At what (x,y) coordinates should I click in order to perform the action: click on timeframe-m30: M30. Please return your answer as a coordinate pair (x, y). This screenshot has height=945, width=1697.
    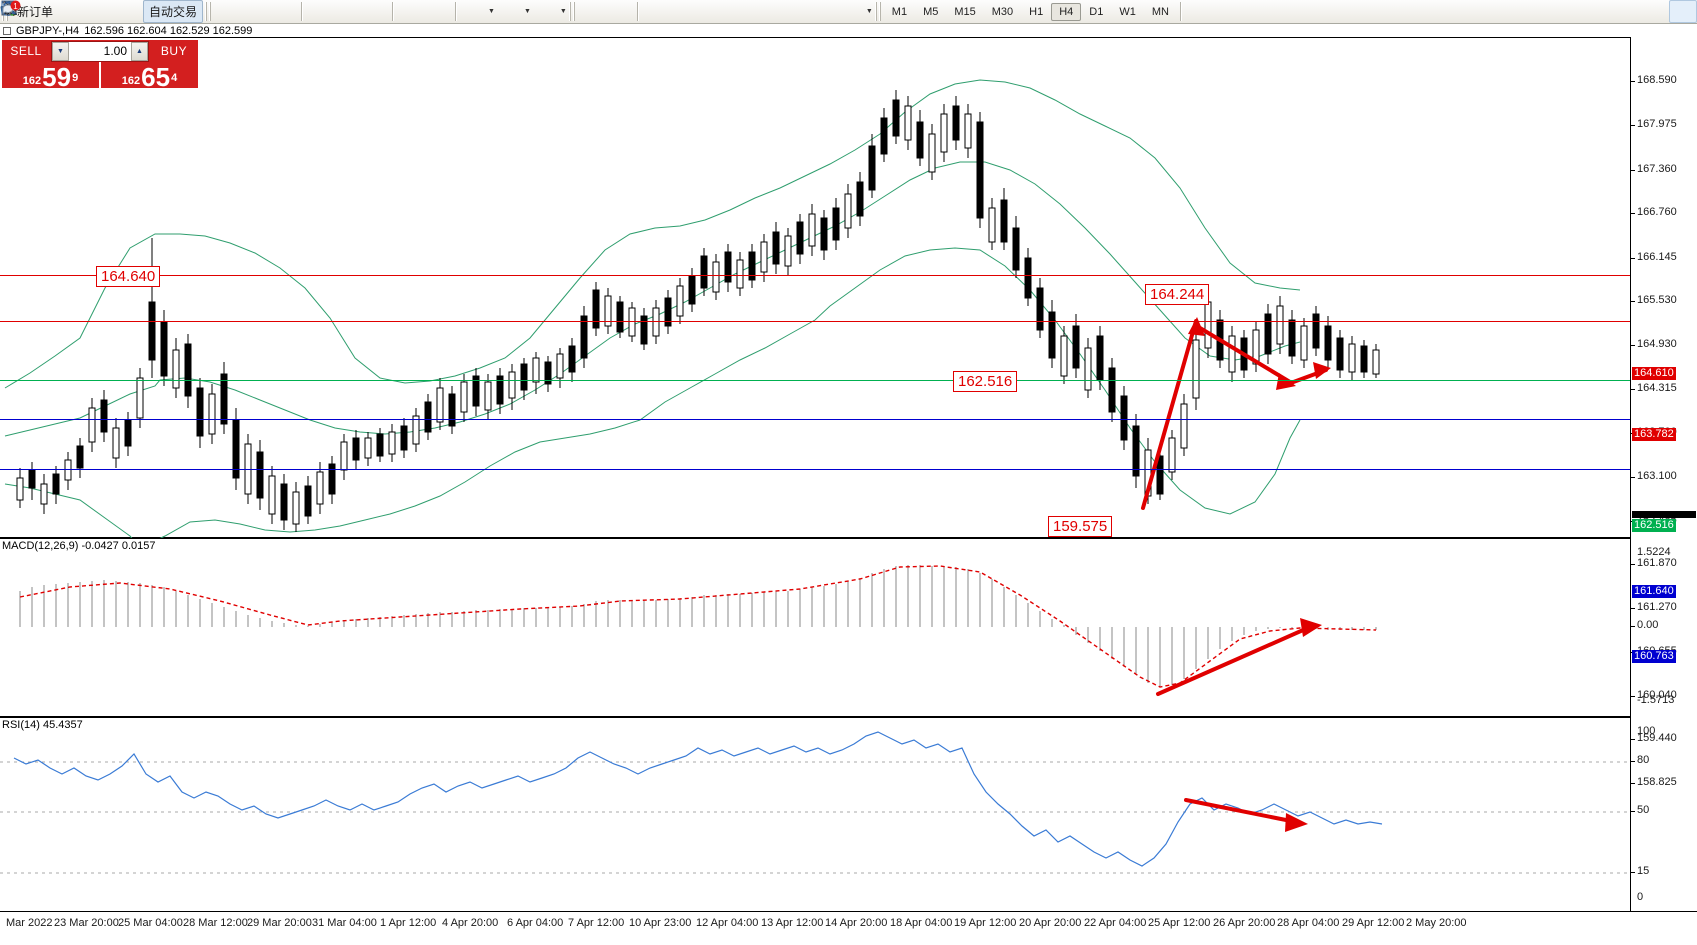
    Looking at the image, I should click on (1002, 11).